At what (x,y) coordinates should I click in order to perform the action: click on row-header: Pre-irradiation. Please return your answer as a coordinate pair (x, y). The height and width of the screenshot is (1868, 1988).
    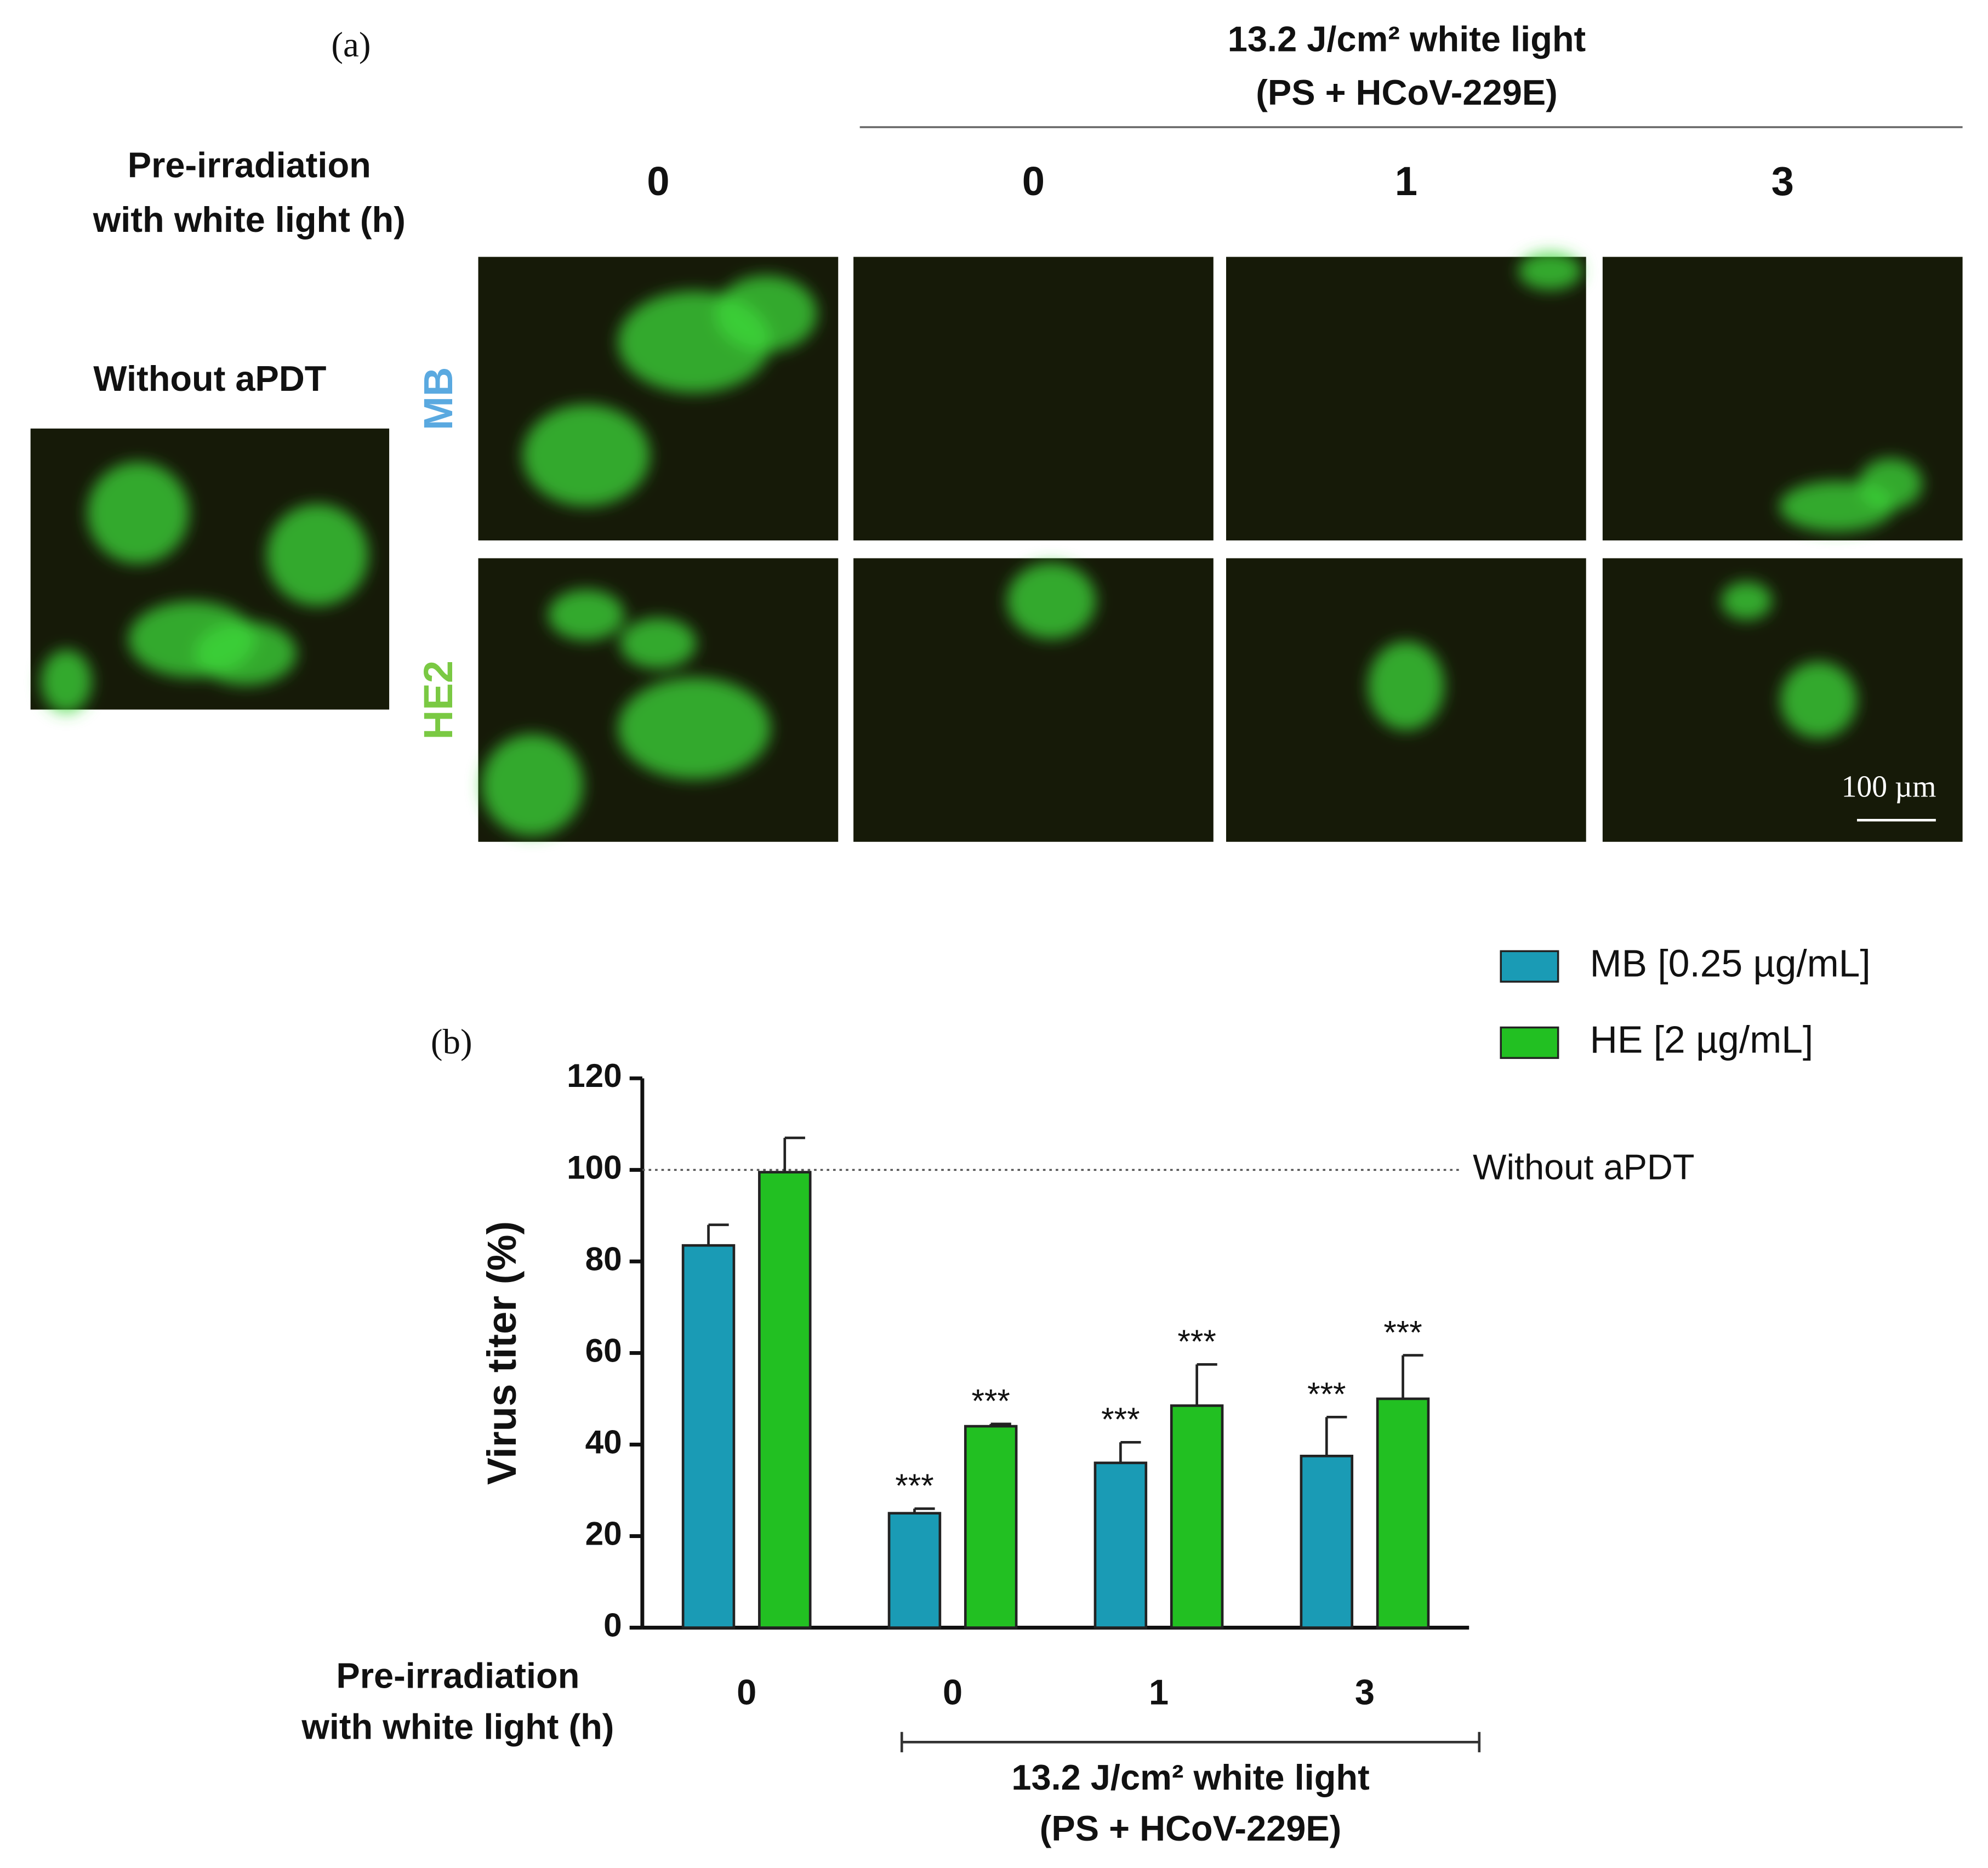
    Looking at the image, I should click on (249, 165).